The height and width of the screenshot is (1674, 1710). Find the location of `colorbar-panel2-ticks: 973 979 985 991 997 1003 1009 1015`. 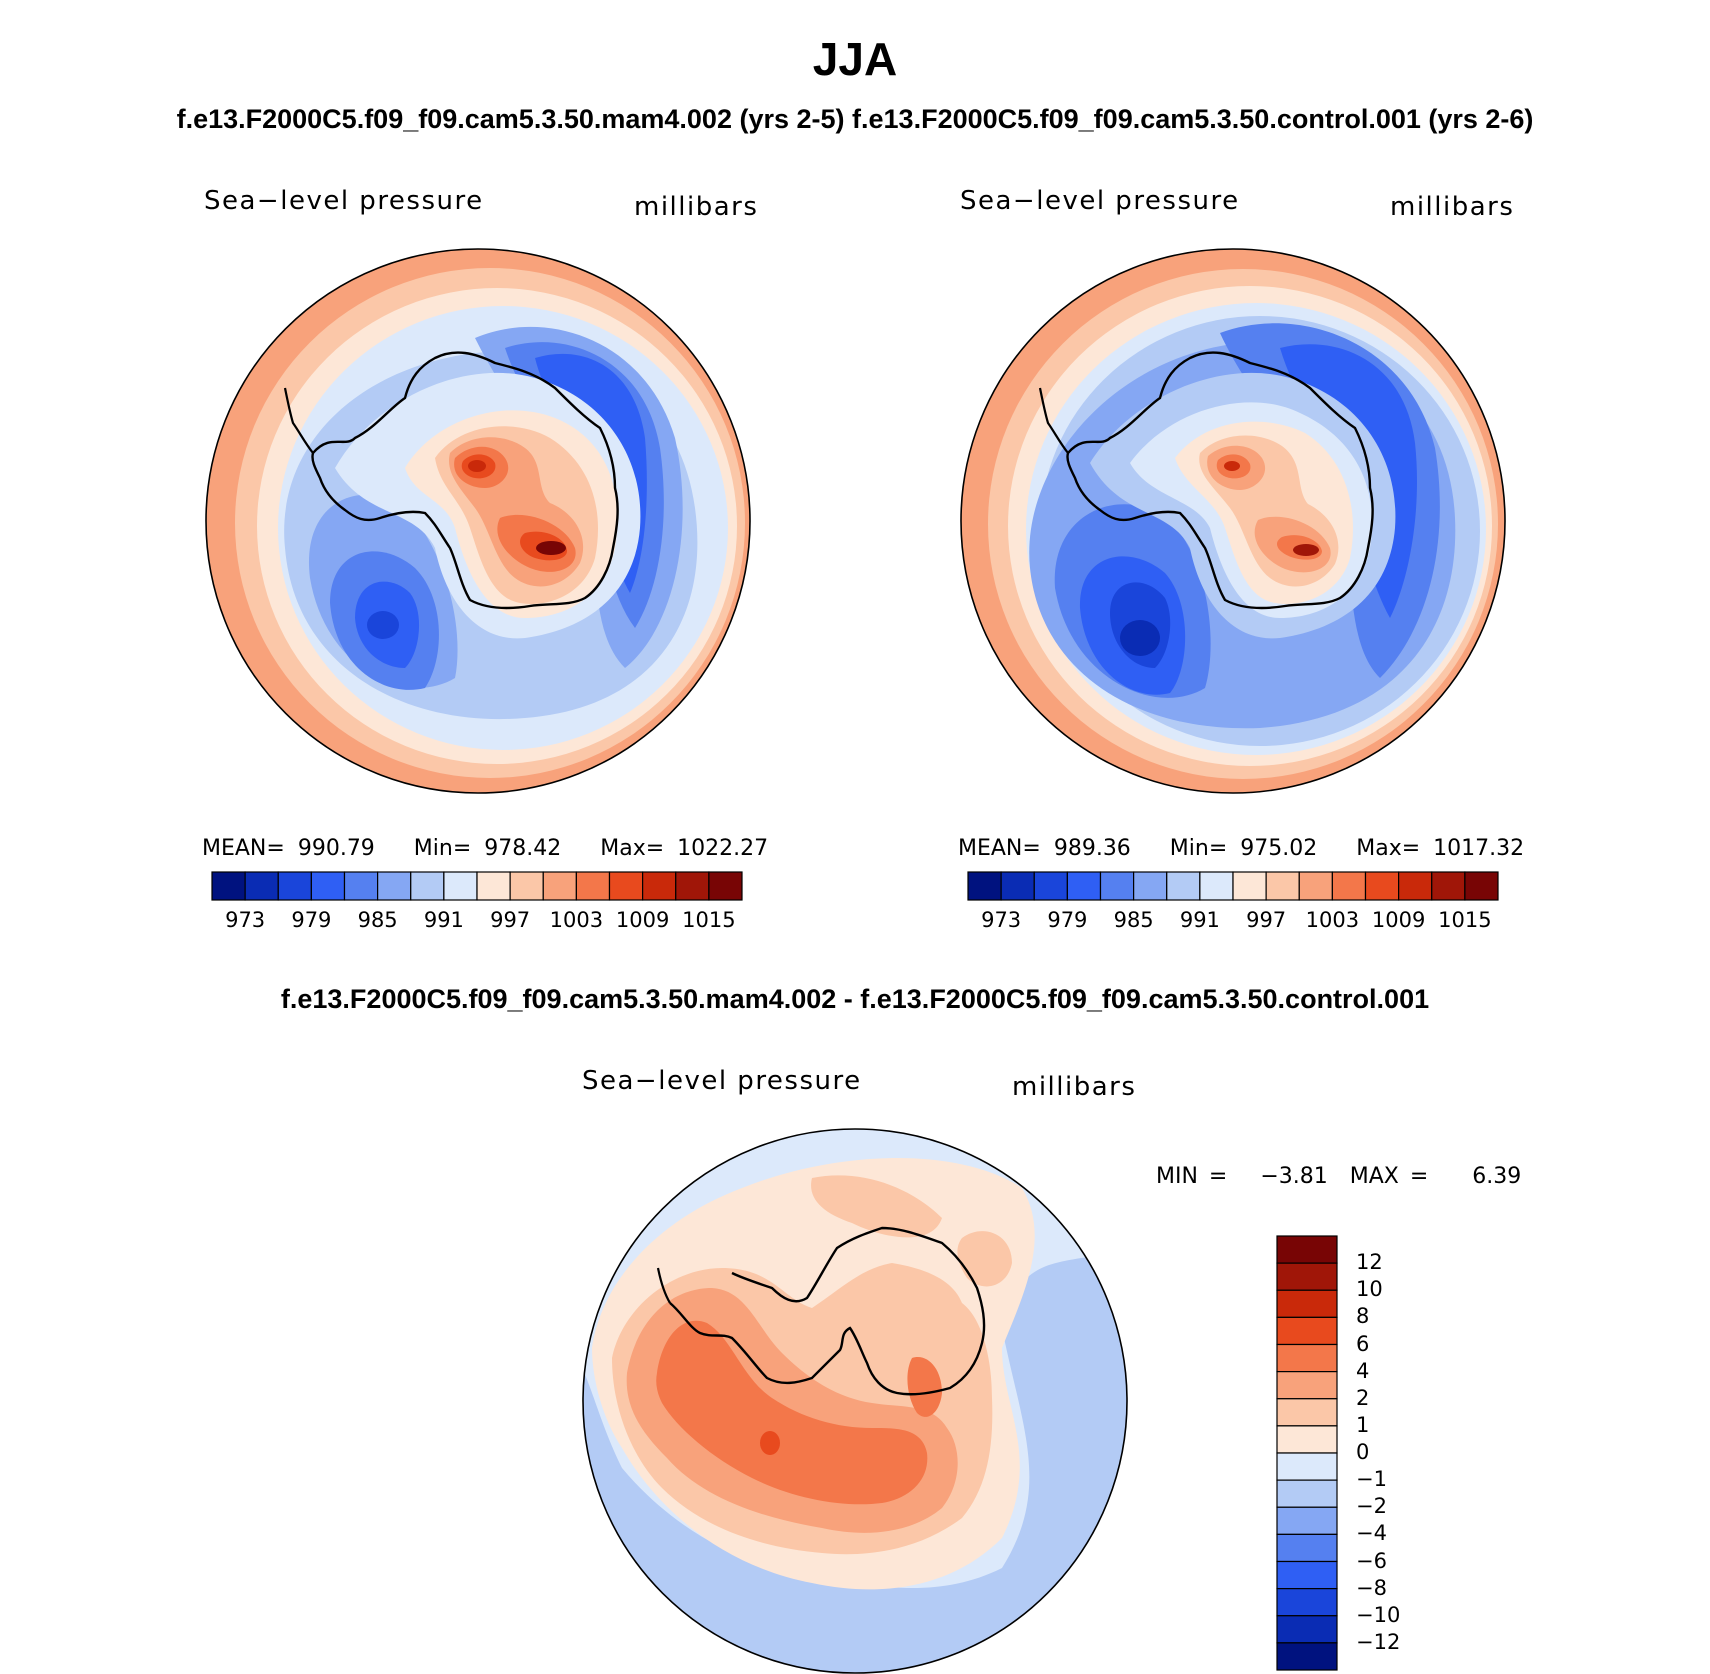

colorbar-panel2-ticks: 973 979 985 991 997 1003 1009 1015 is located at coordinates (1233, 923).